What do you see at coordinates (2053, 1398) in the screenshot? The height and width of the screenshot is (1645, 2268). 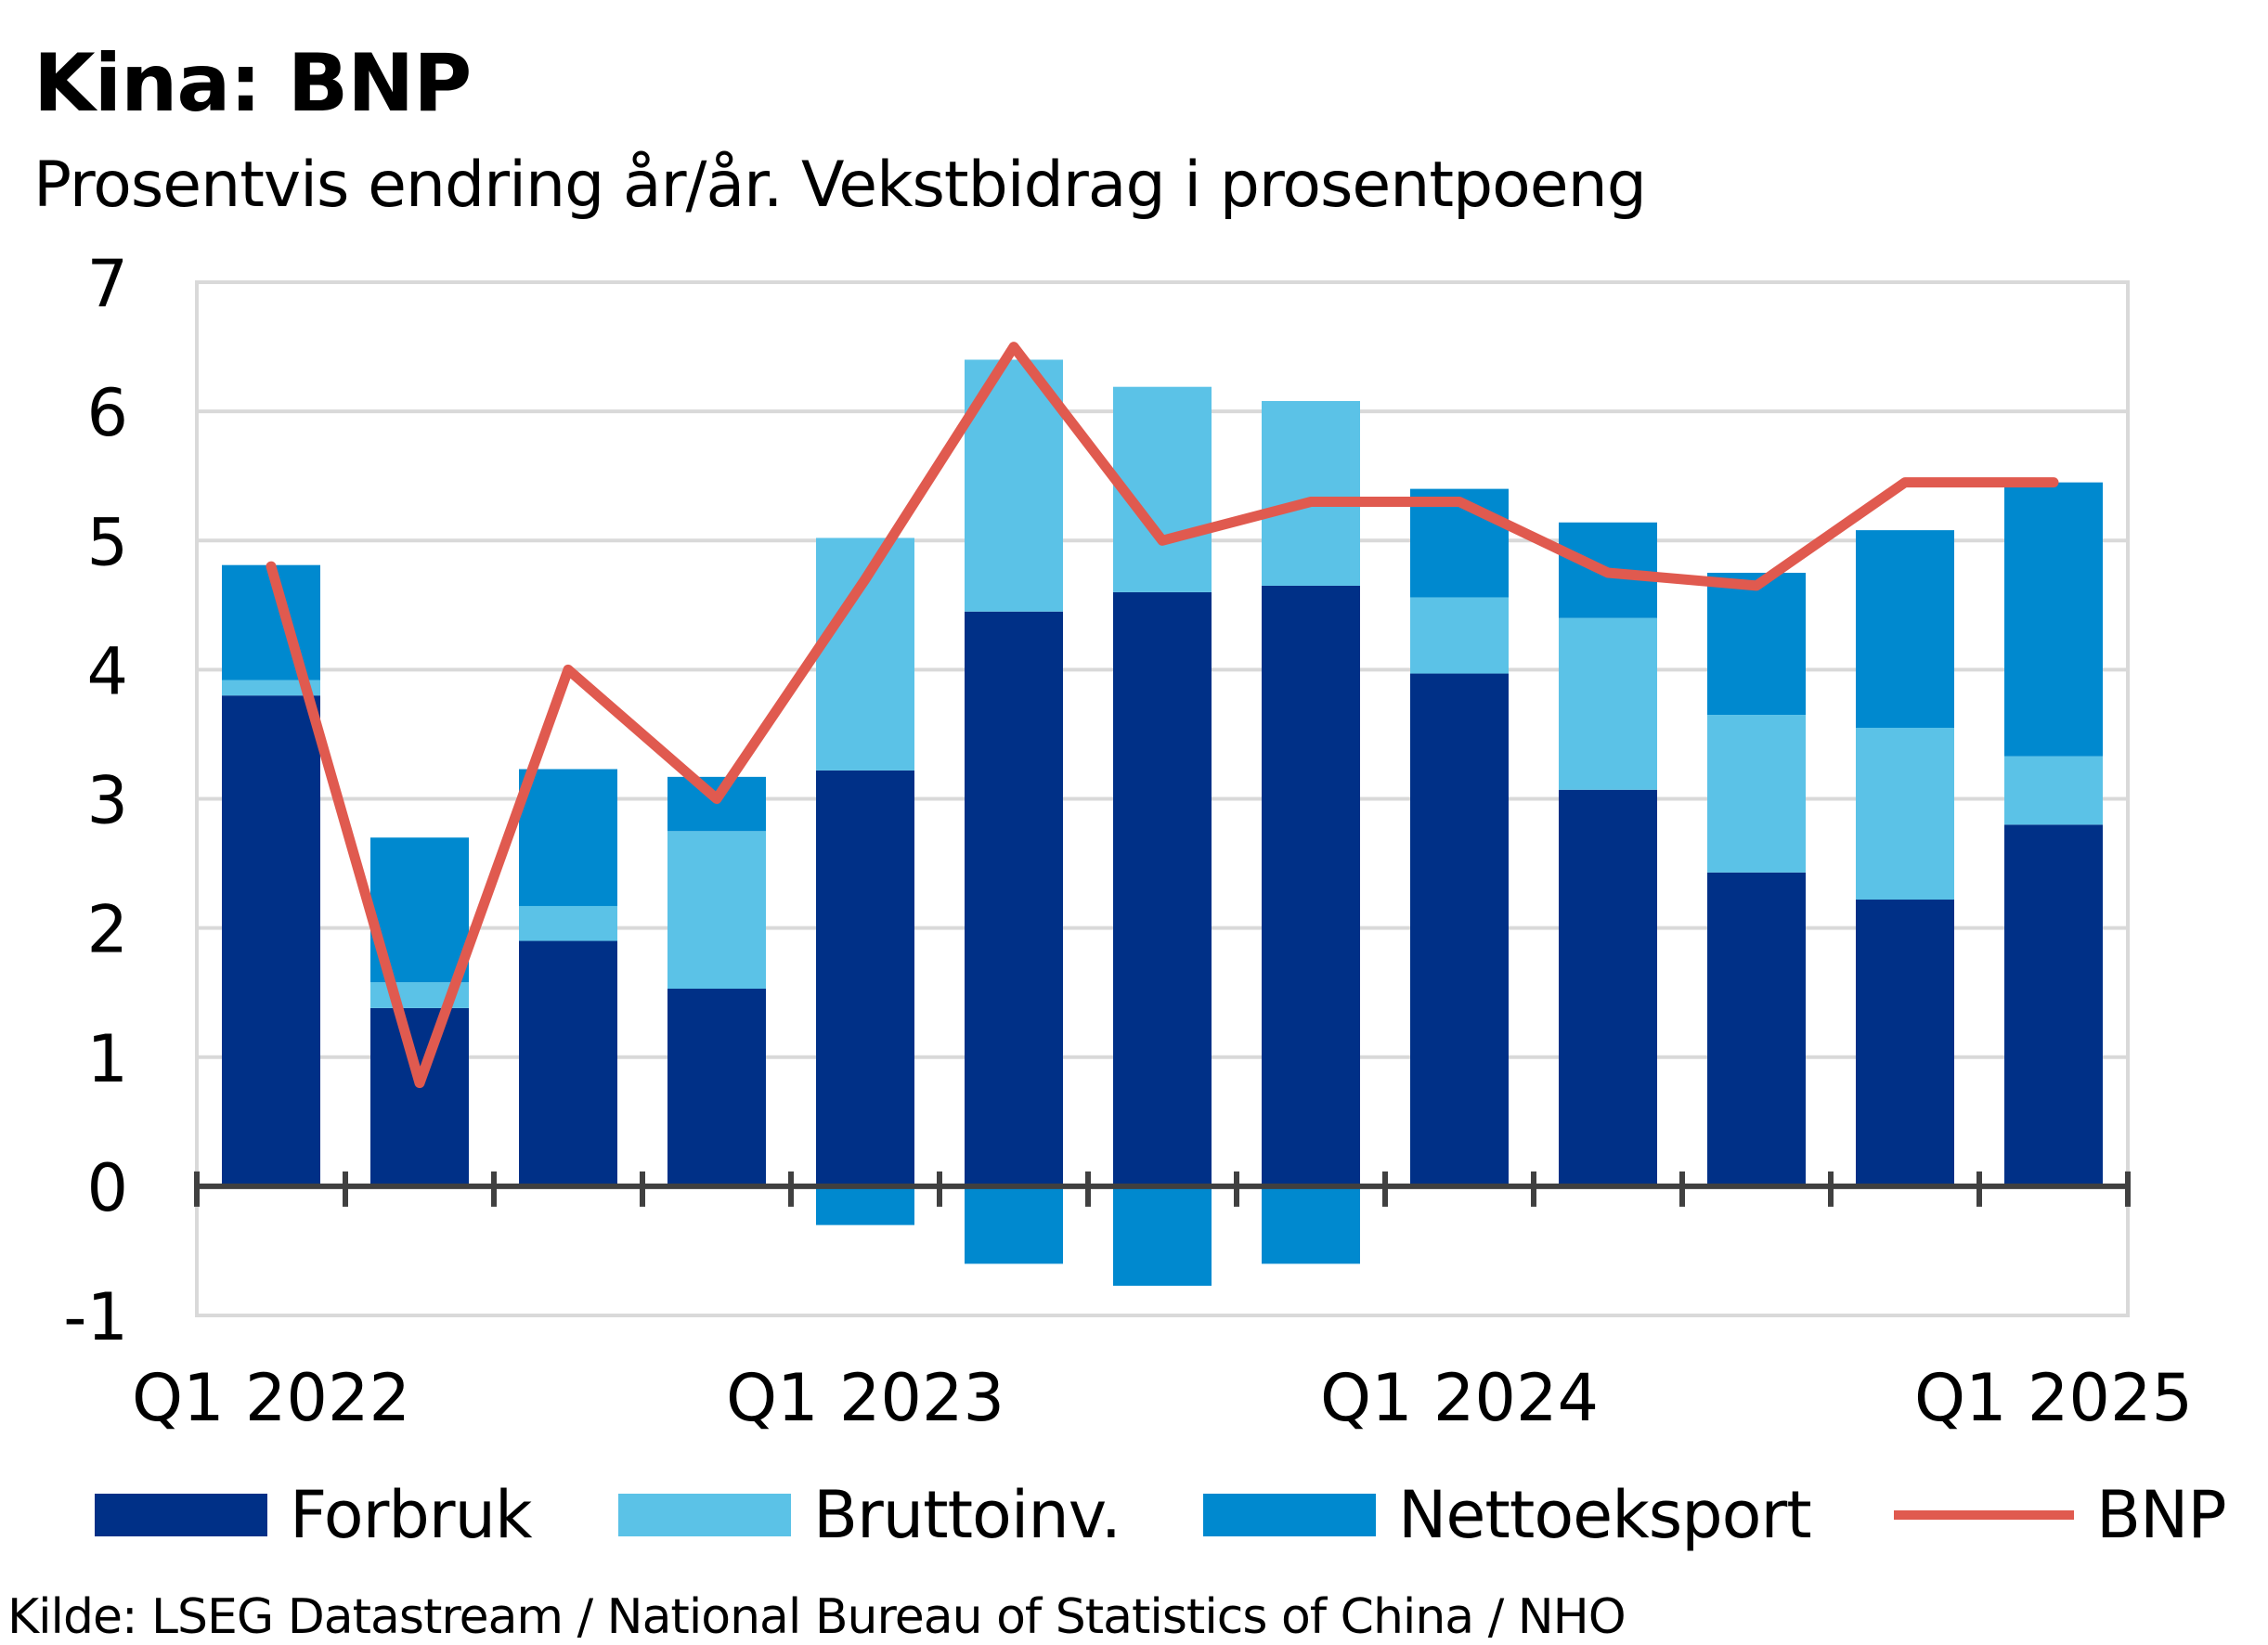 I see `x-tick-label: Q1 2025` at bounding box center [2053, 1398].